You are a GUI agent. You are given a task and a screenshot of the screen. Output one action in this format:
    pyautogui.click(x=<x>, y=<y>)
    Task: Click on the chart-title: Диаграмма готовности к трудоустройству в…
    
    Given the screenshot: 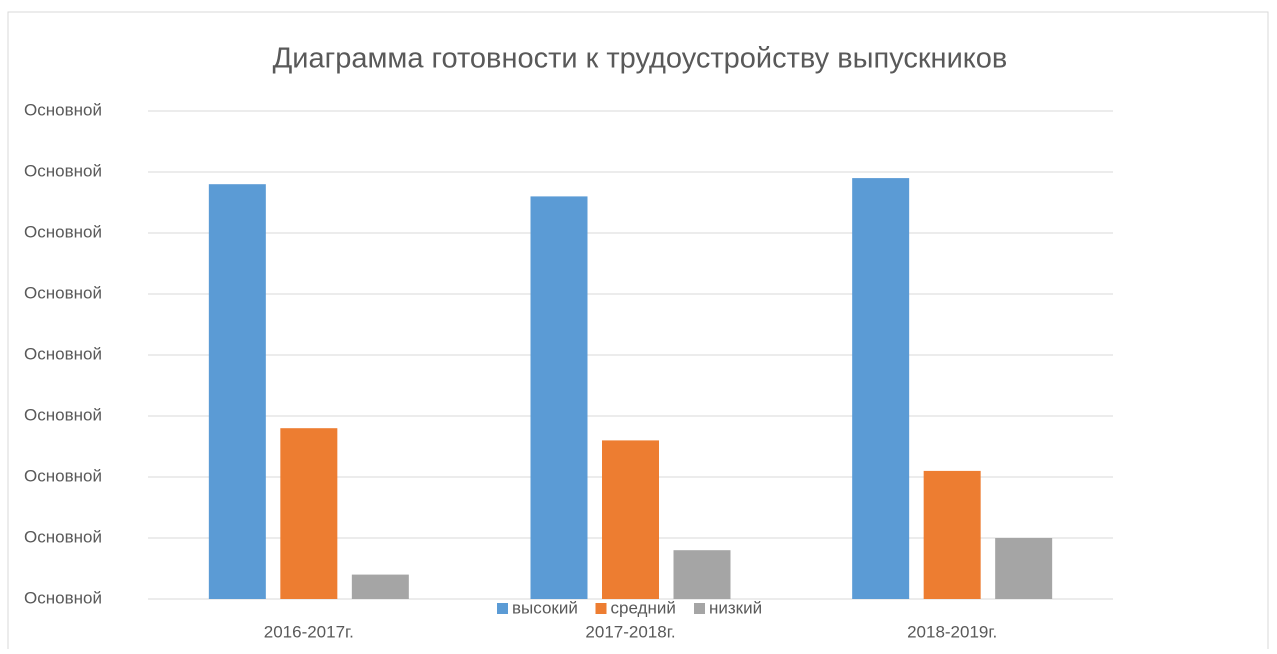 What is the action you would take?
    pyautogui.click(x=640, y=59)
    